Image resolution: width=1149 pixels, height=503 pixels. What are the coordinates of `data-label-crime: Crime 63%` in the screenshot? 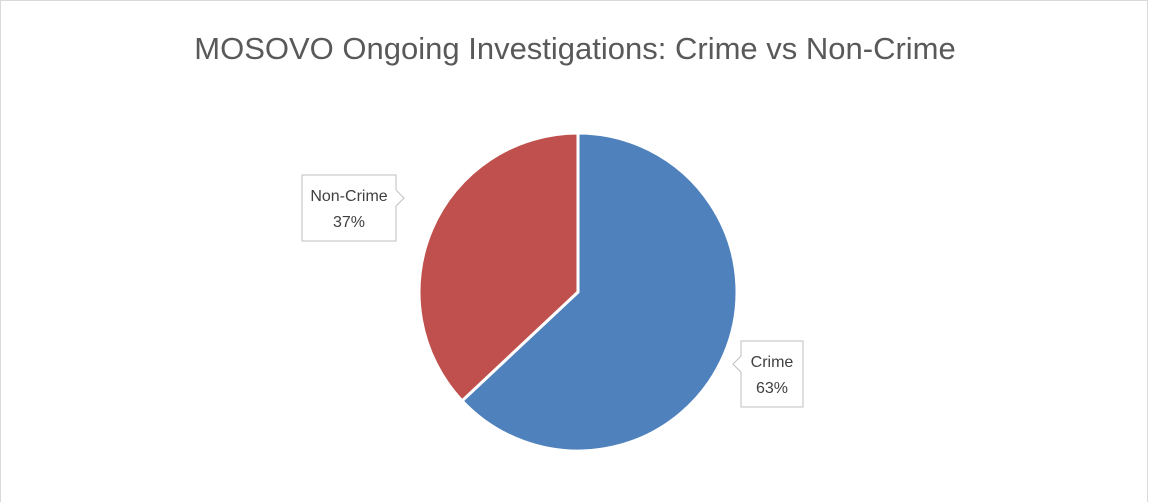 It's located at (768, 374).